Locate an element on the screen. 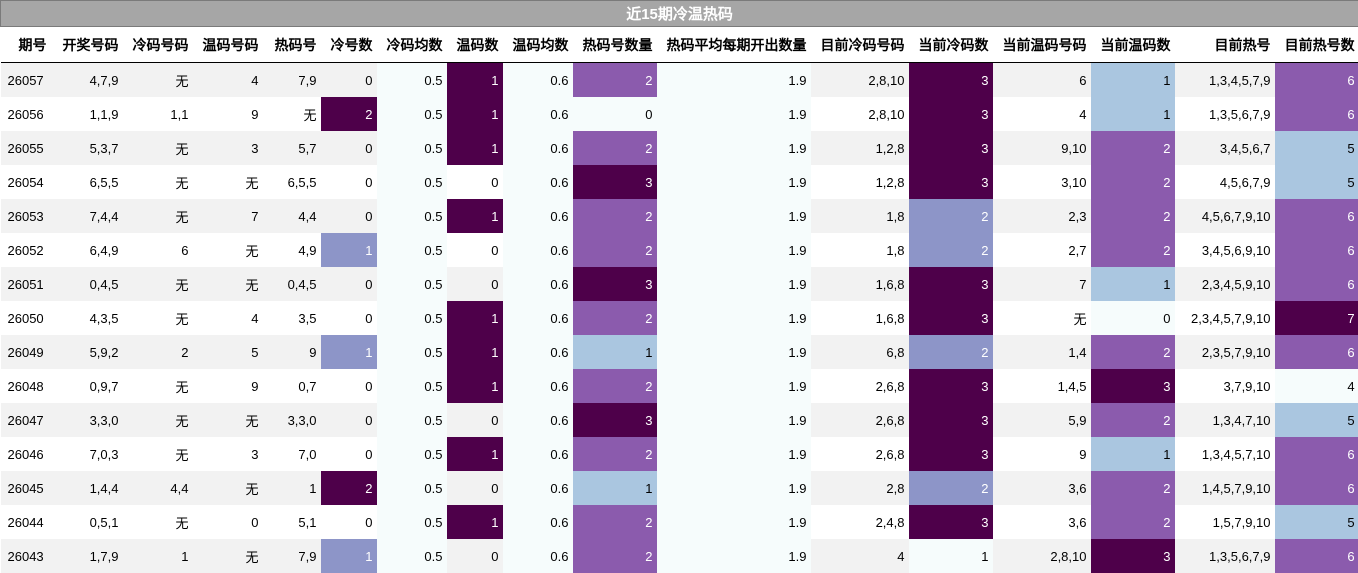 Image resolution: width=1358 pixels, height=573 pixels. draw-numbers-cell: 5,3,7 is located at coordinates (90, 148).